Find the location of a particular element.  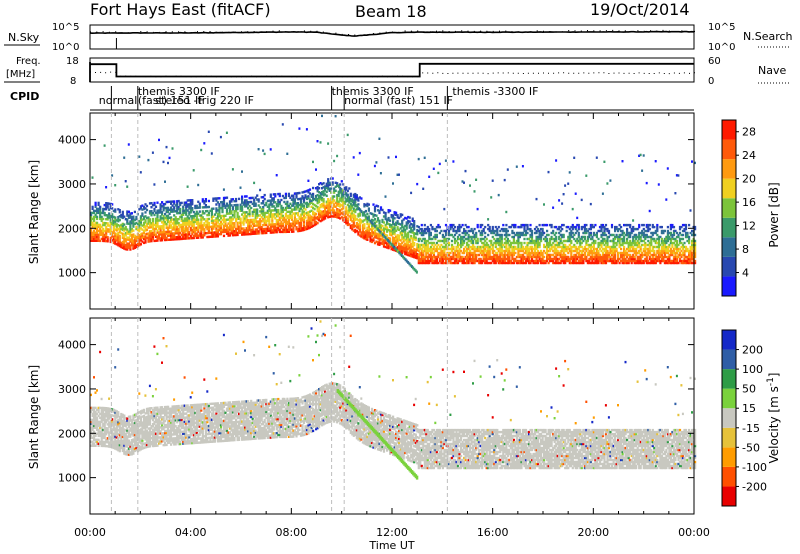

frequency-panel: Freq. [MHz] 18 8 60 0 Nave is located at coordinates (397, 71).